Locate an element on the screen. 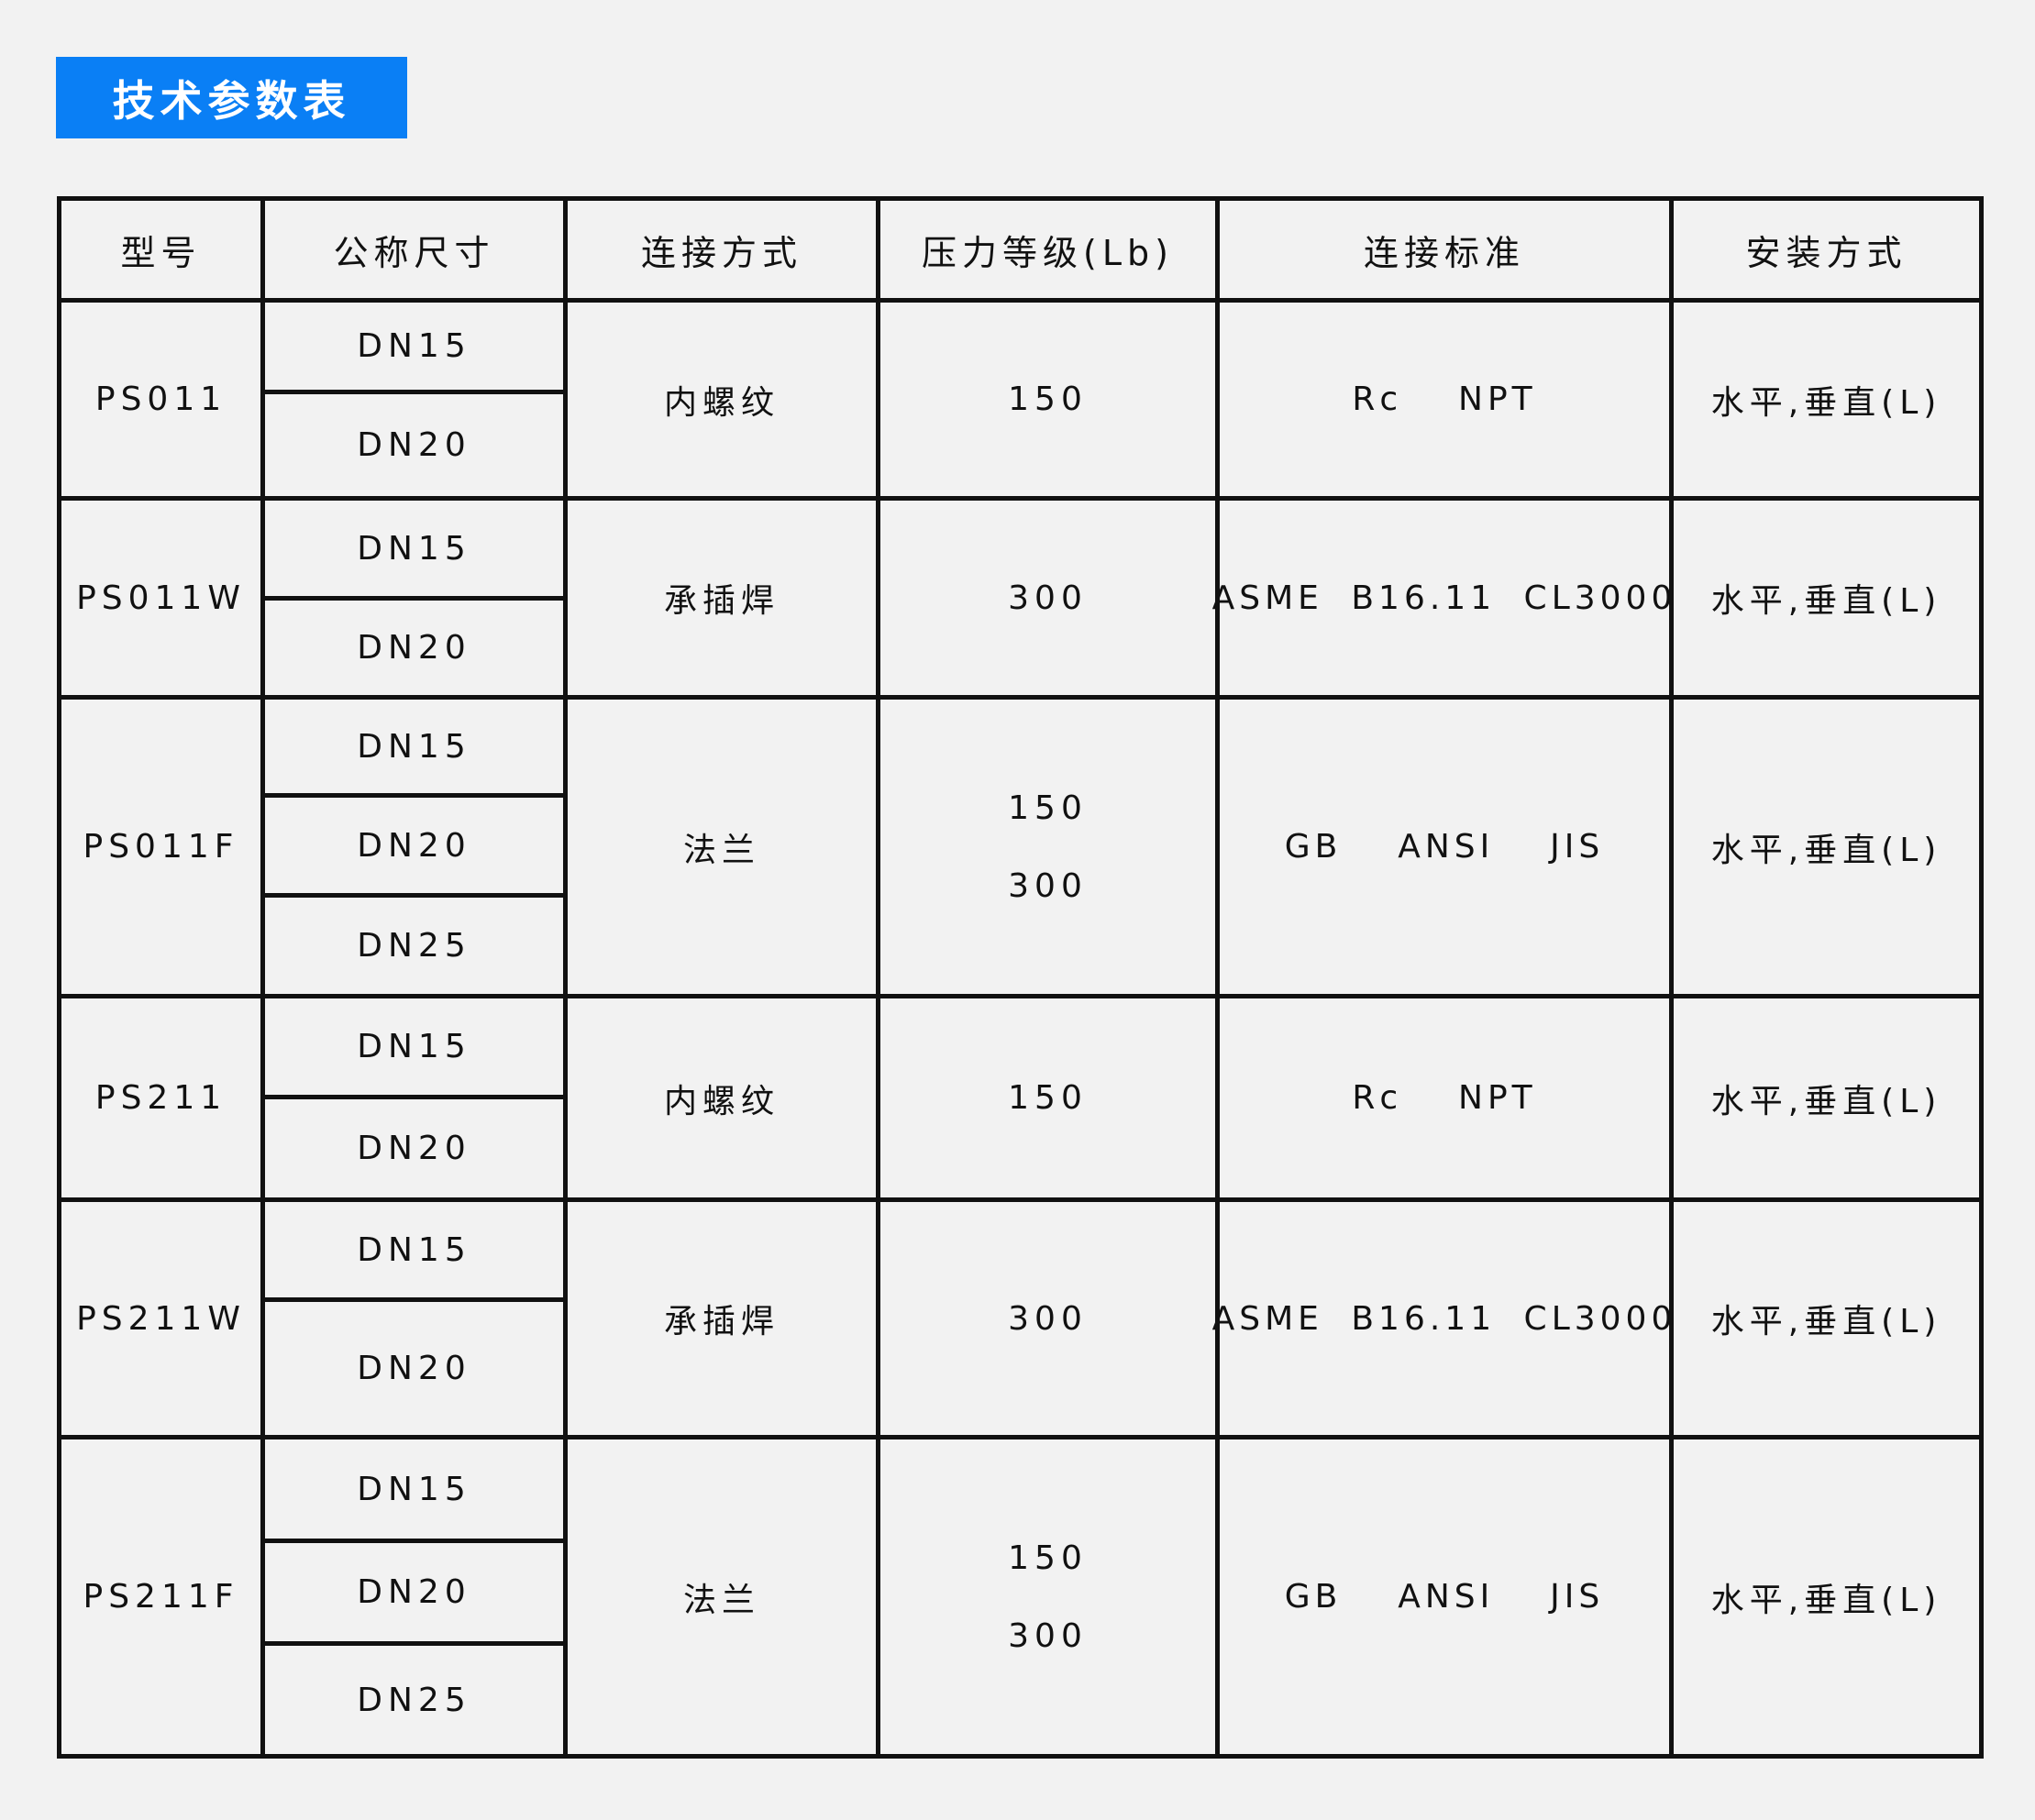  model-cell: PS211 is located at coordinates (163, 1100).